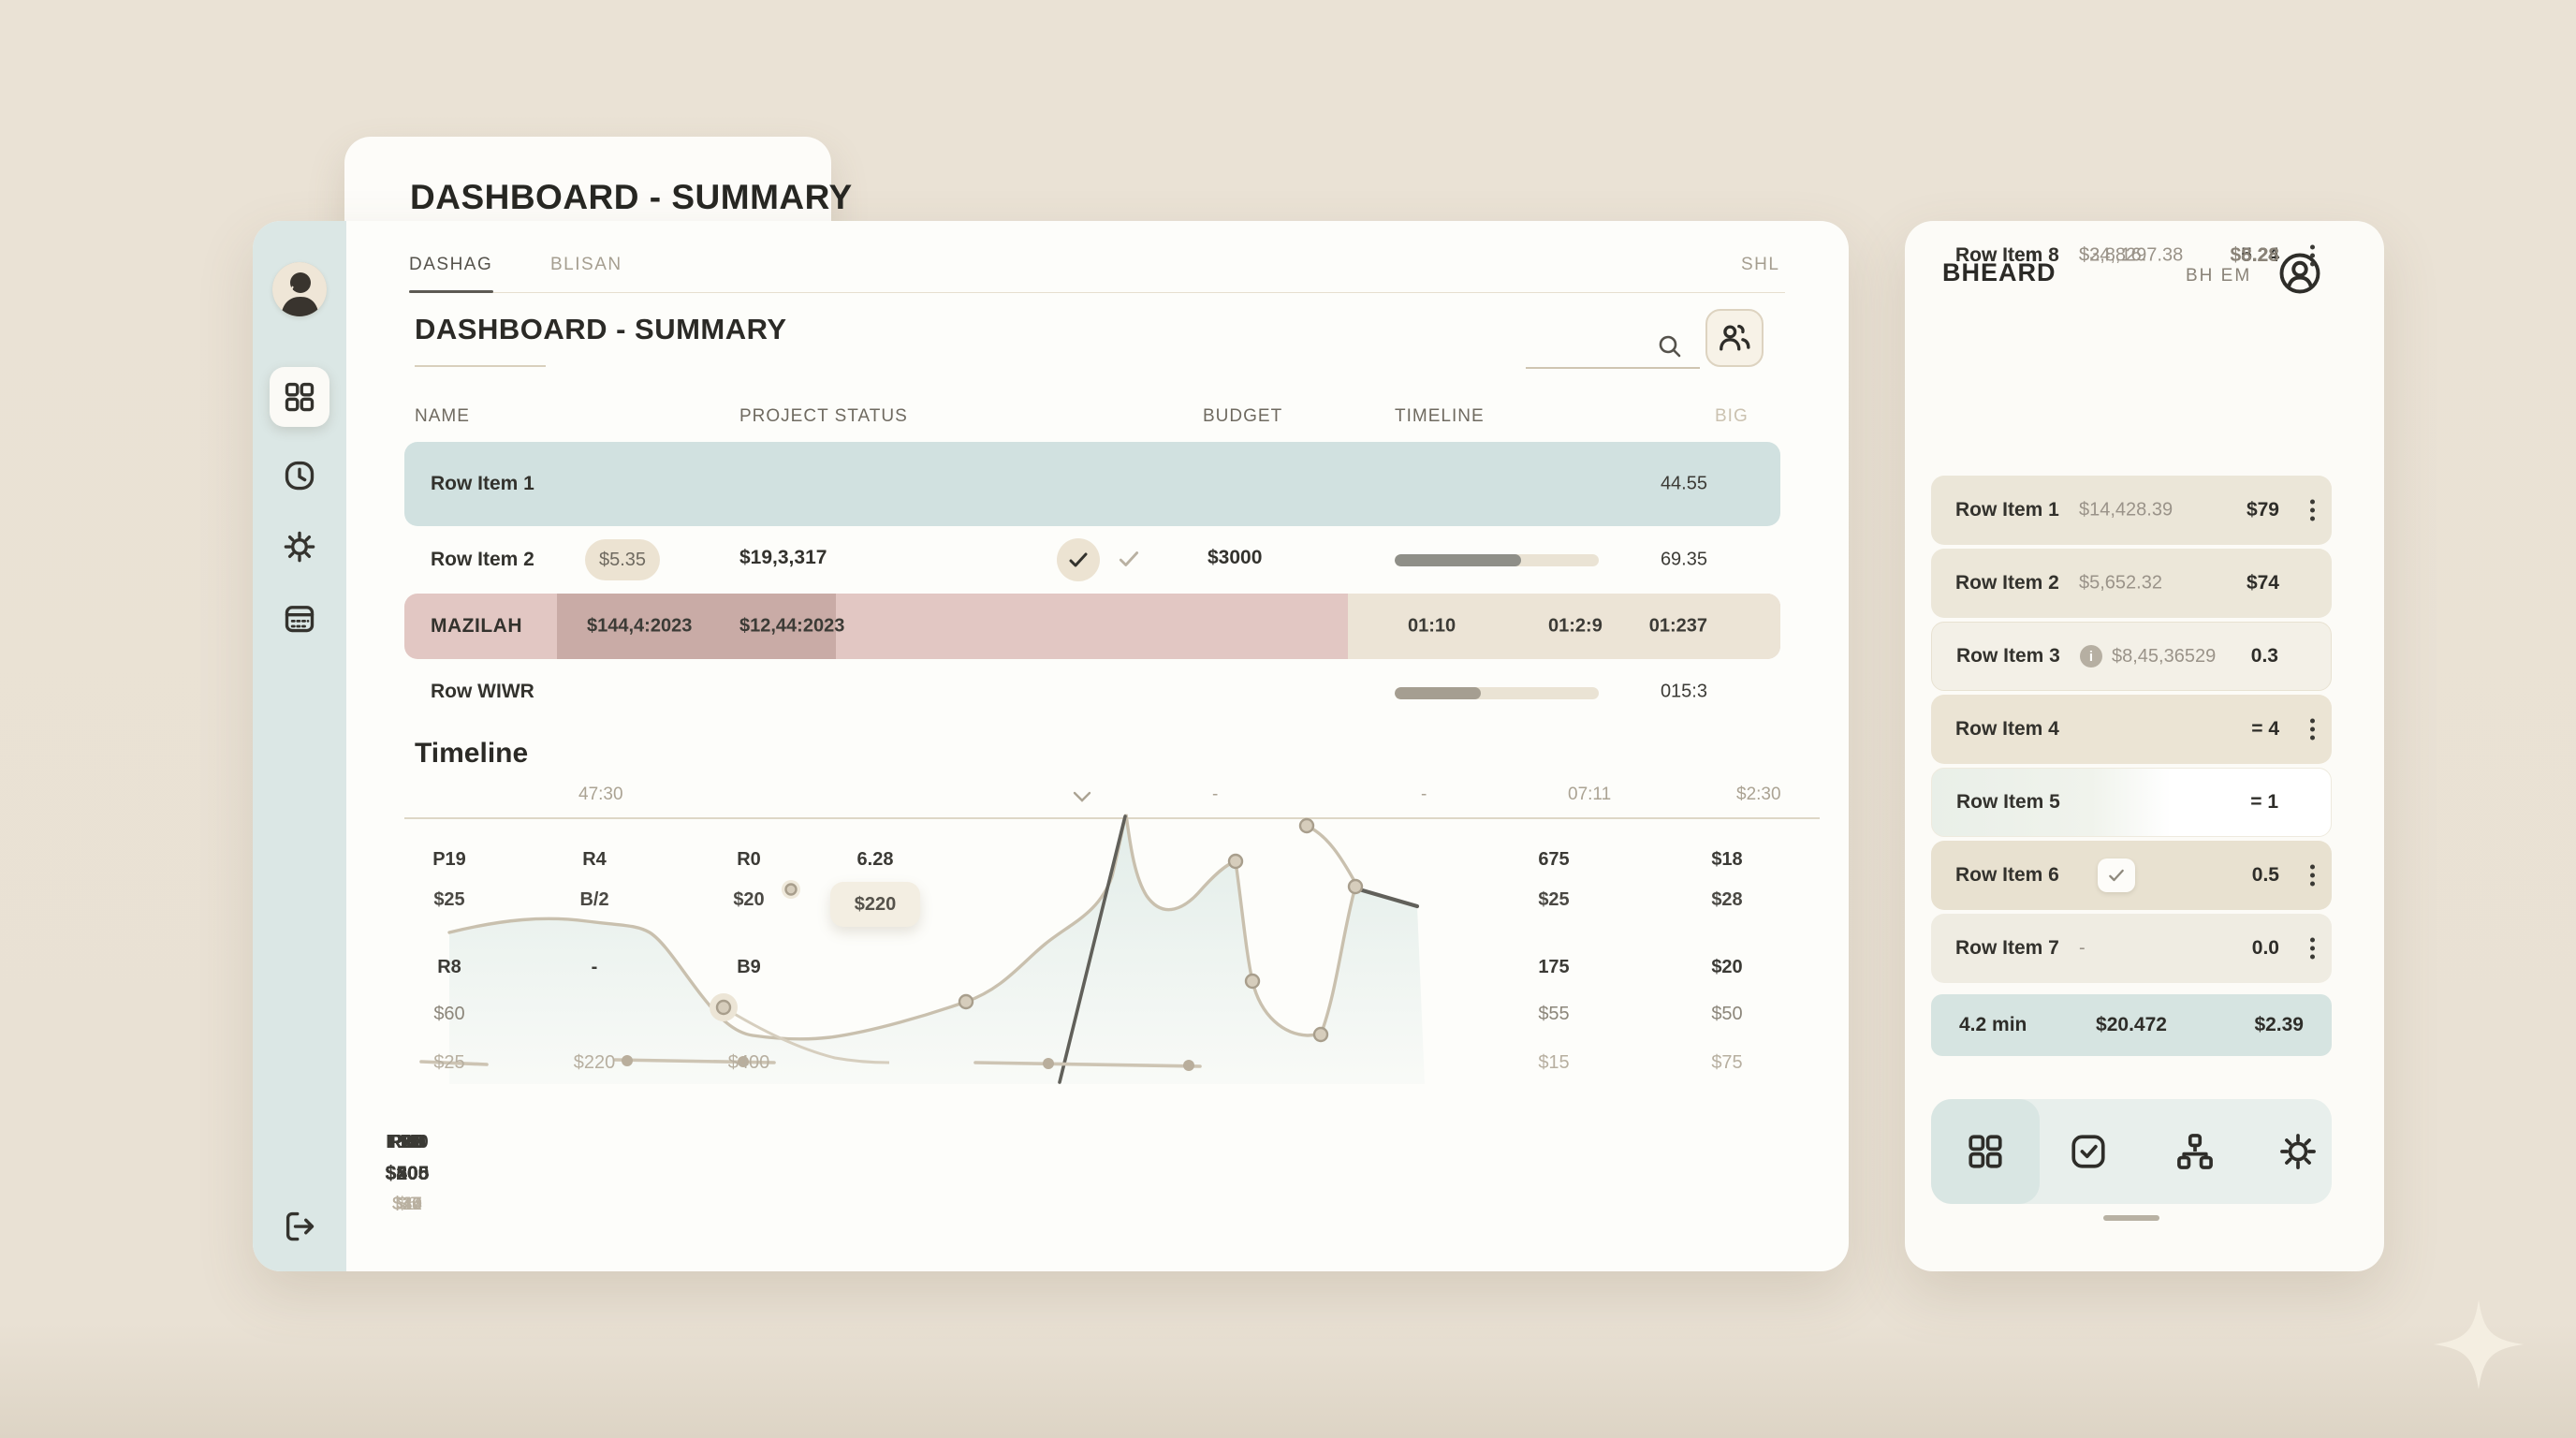 This screenshot has height=1438, width=2576. I want to click on avatar-image, so click(299, 289).